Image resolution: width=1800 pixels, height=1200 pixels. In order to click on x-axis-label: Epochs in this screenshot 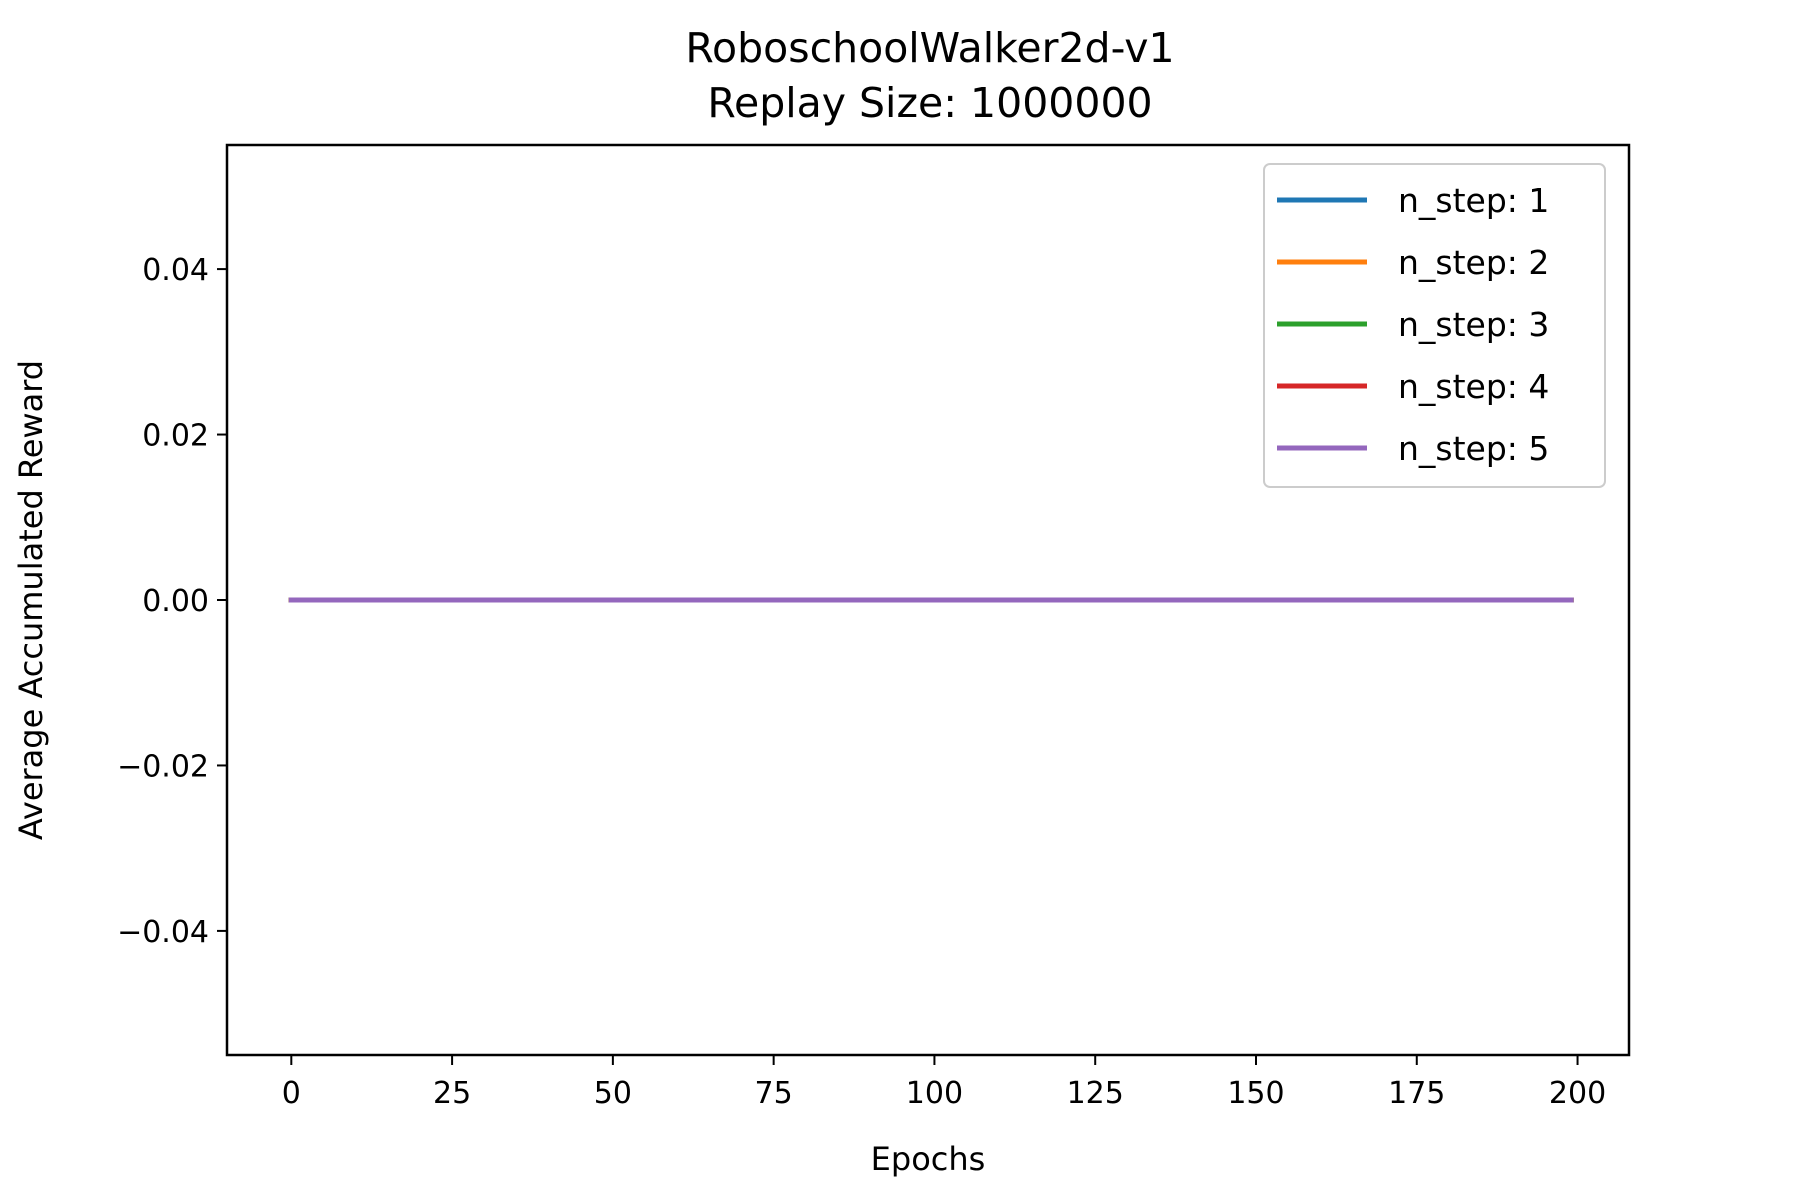, I will do `click(928, 1159)`.